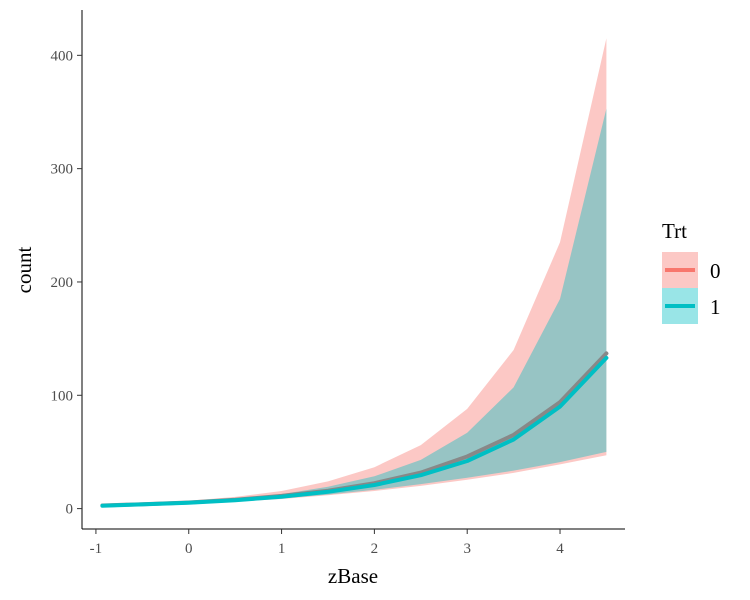  Describe the element at coordinates (70, 510) in the screenshot. I see `y-tick-label: 0` at that location.